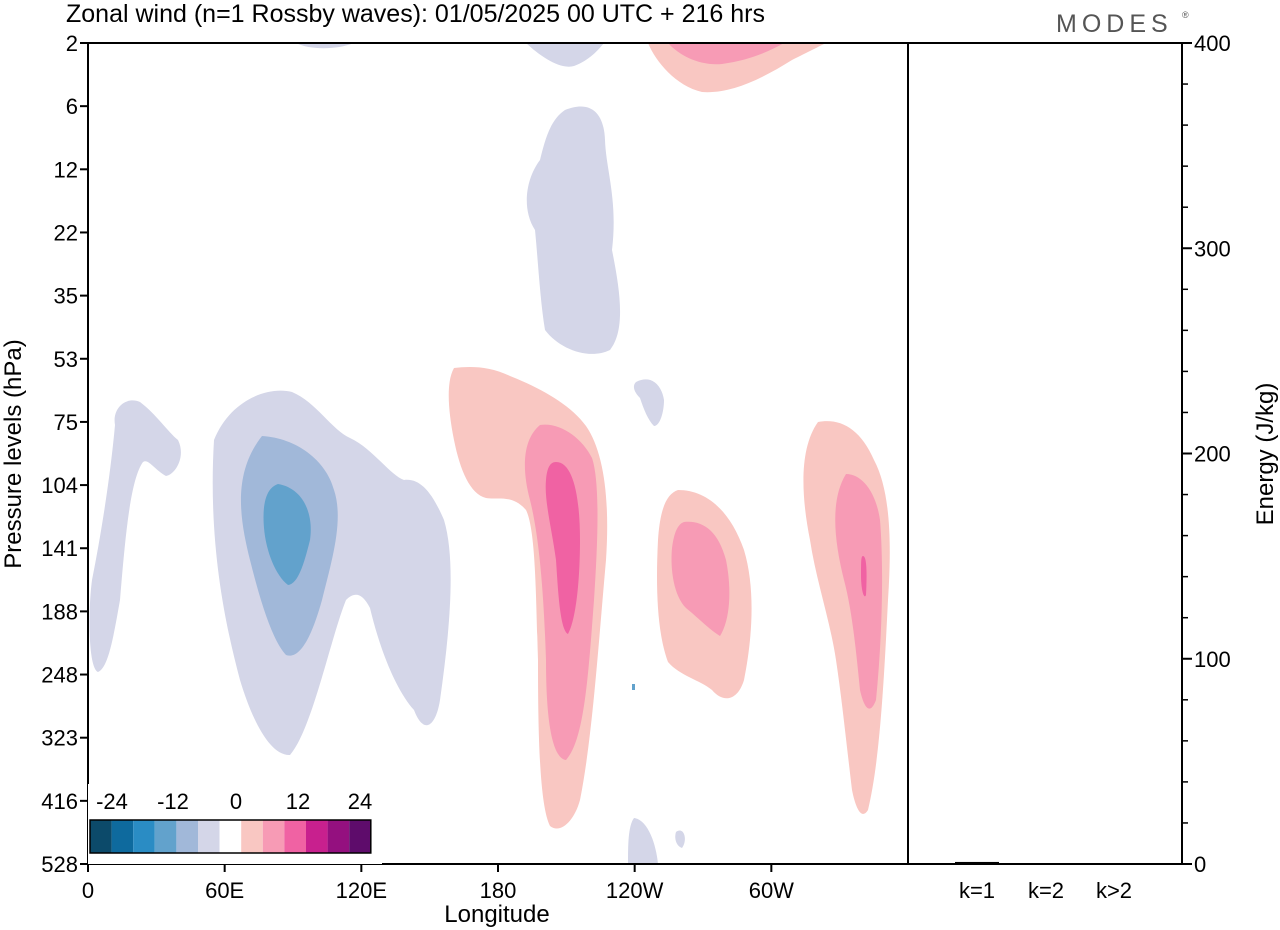  I want to click on colorbar-label: 12, so click(298, 801).